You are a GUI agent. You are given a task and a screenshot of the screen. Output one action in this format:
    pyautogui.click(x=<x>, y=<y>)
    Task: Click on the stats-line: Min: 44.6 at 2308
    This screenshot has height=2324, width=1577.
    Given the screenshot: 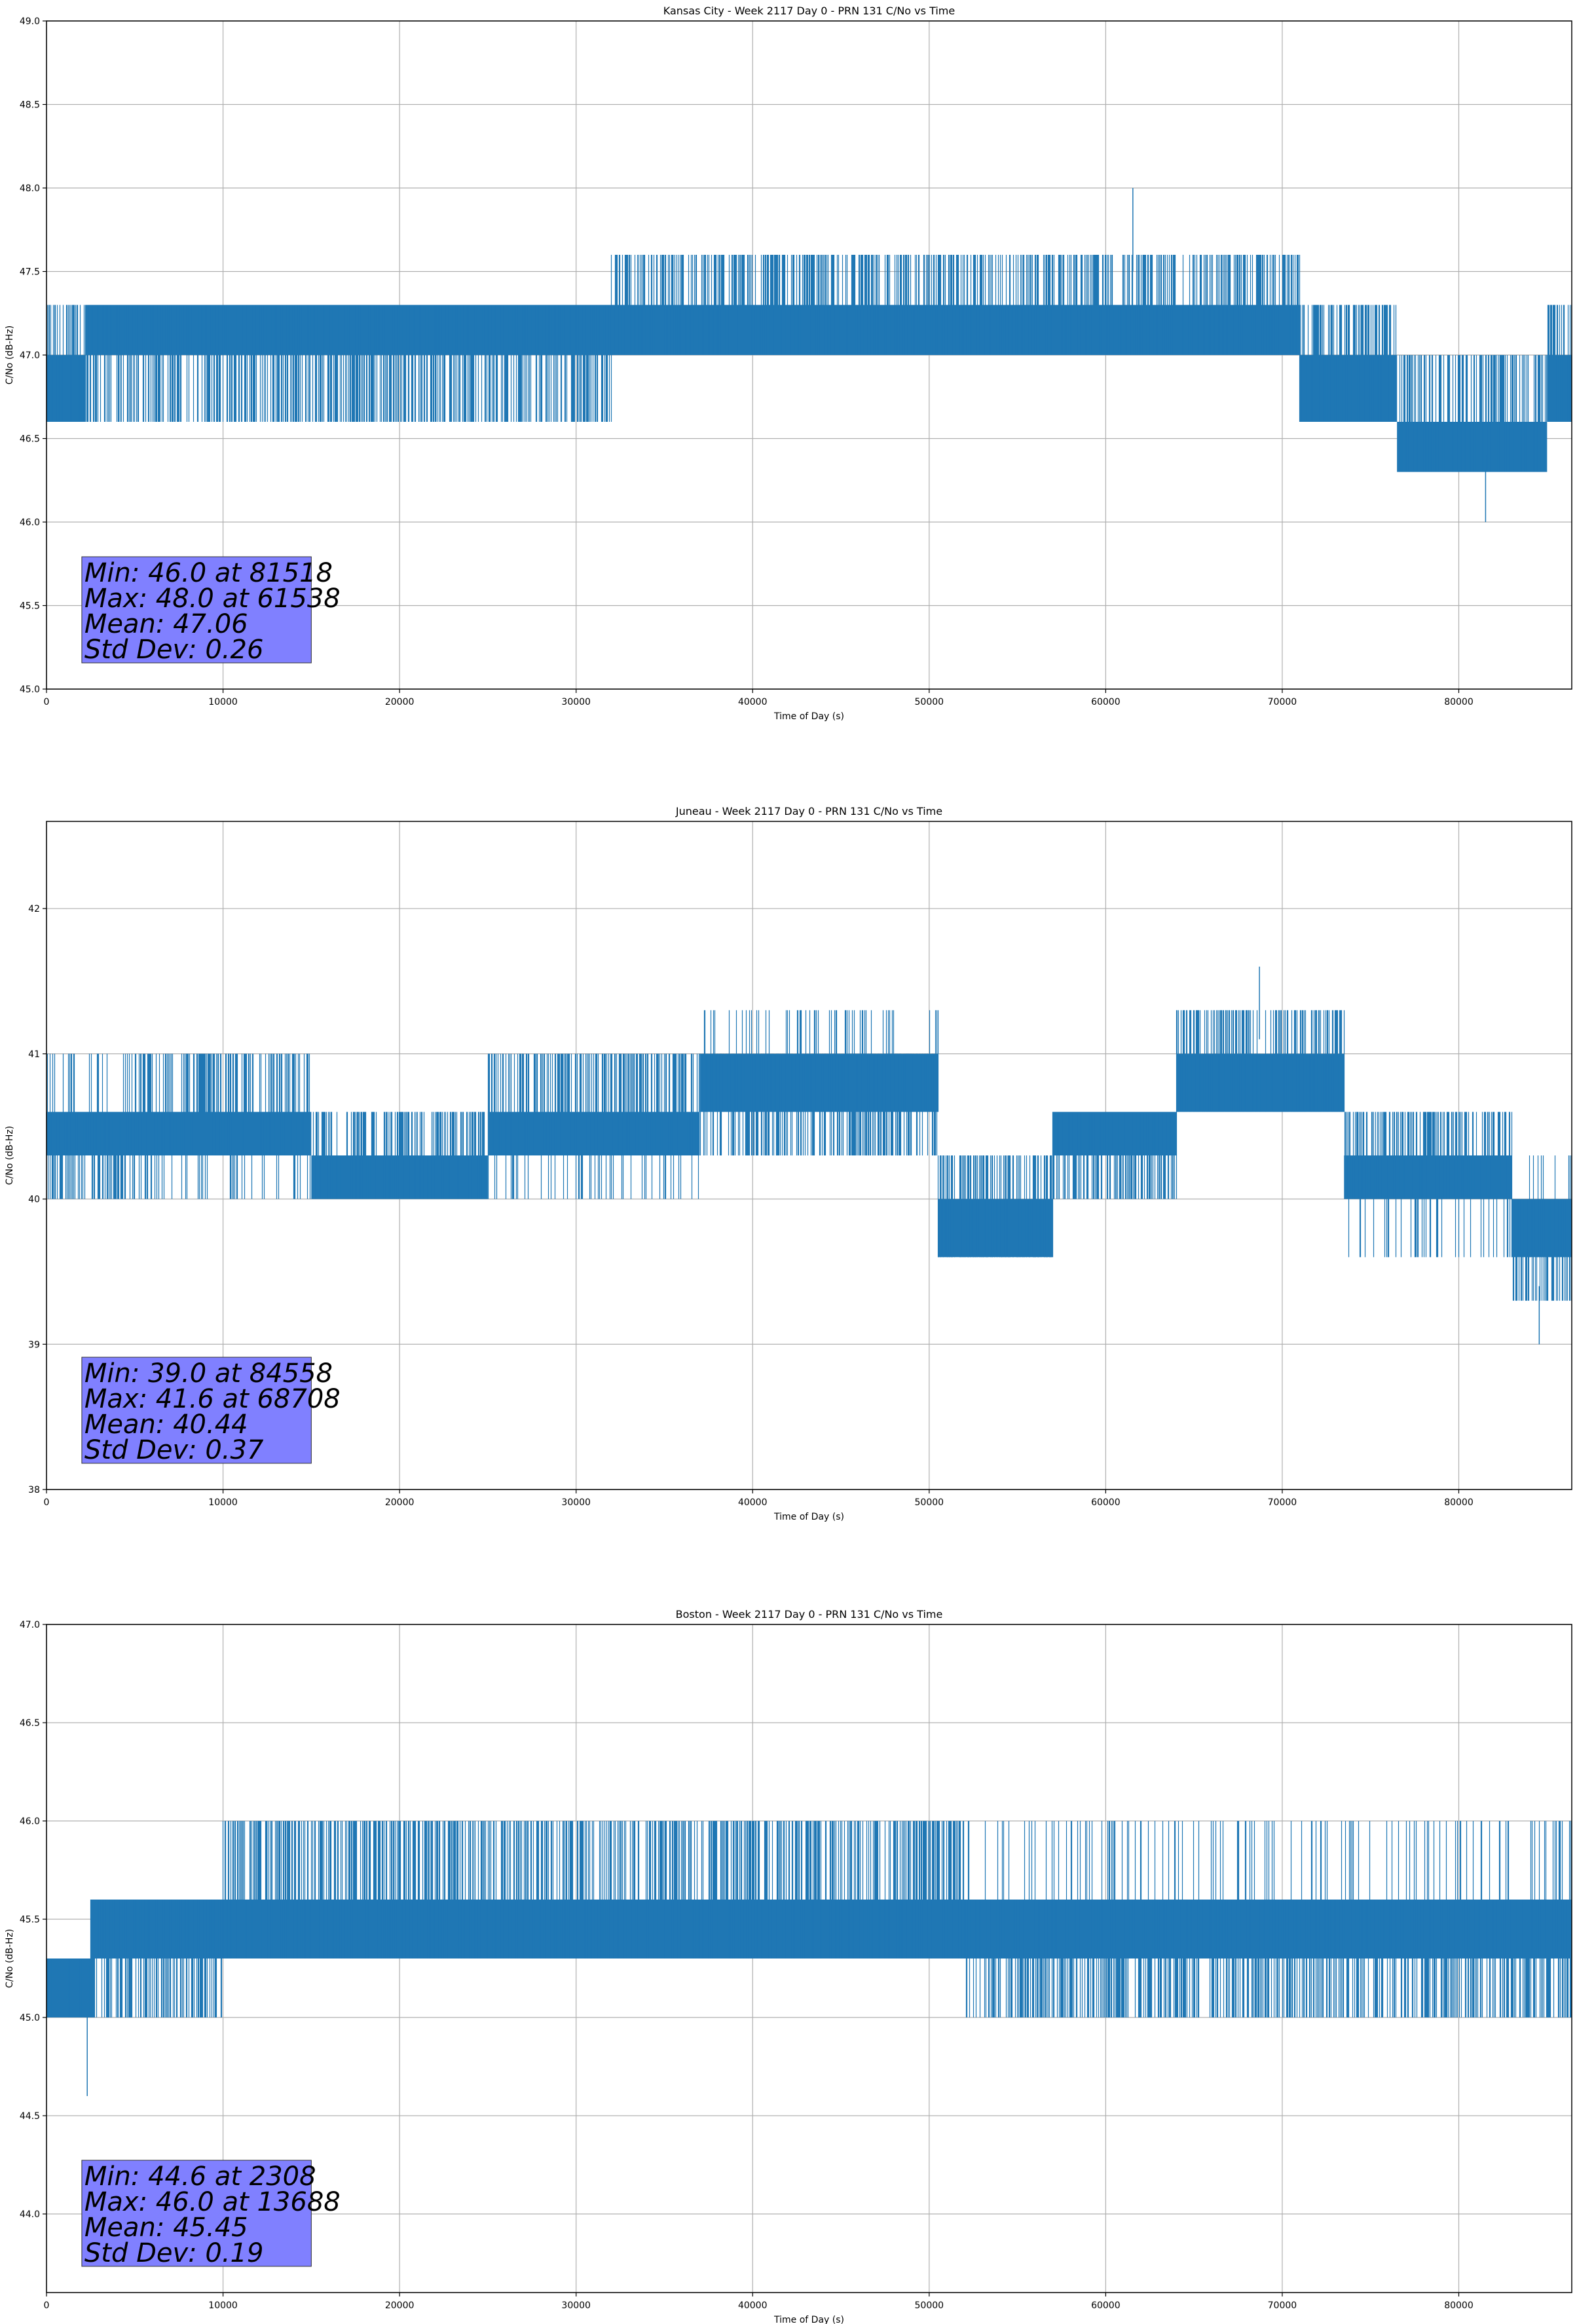 What is the action you would take?
    pyautogui.click(x=200, y=2177)
    